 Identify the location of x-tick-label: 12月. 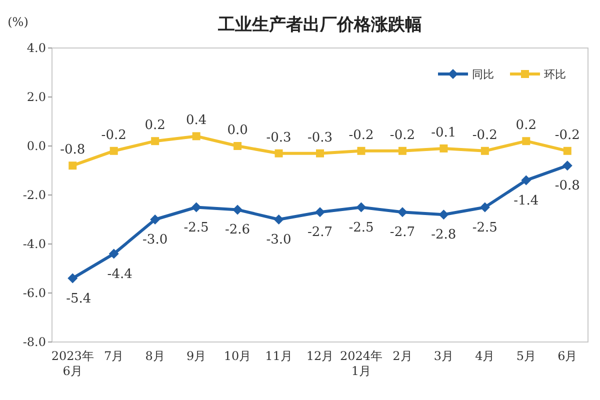
(320, 356).